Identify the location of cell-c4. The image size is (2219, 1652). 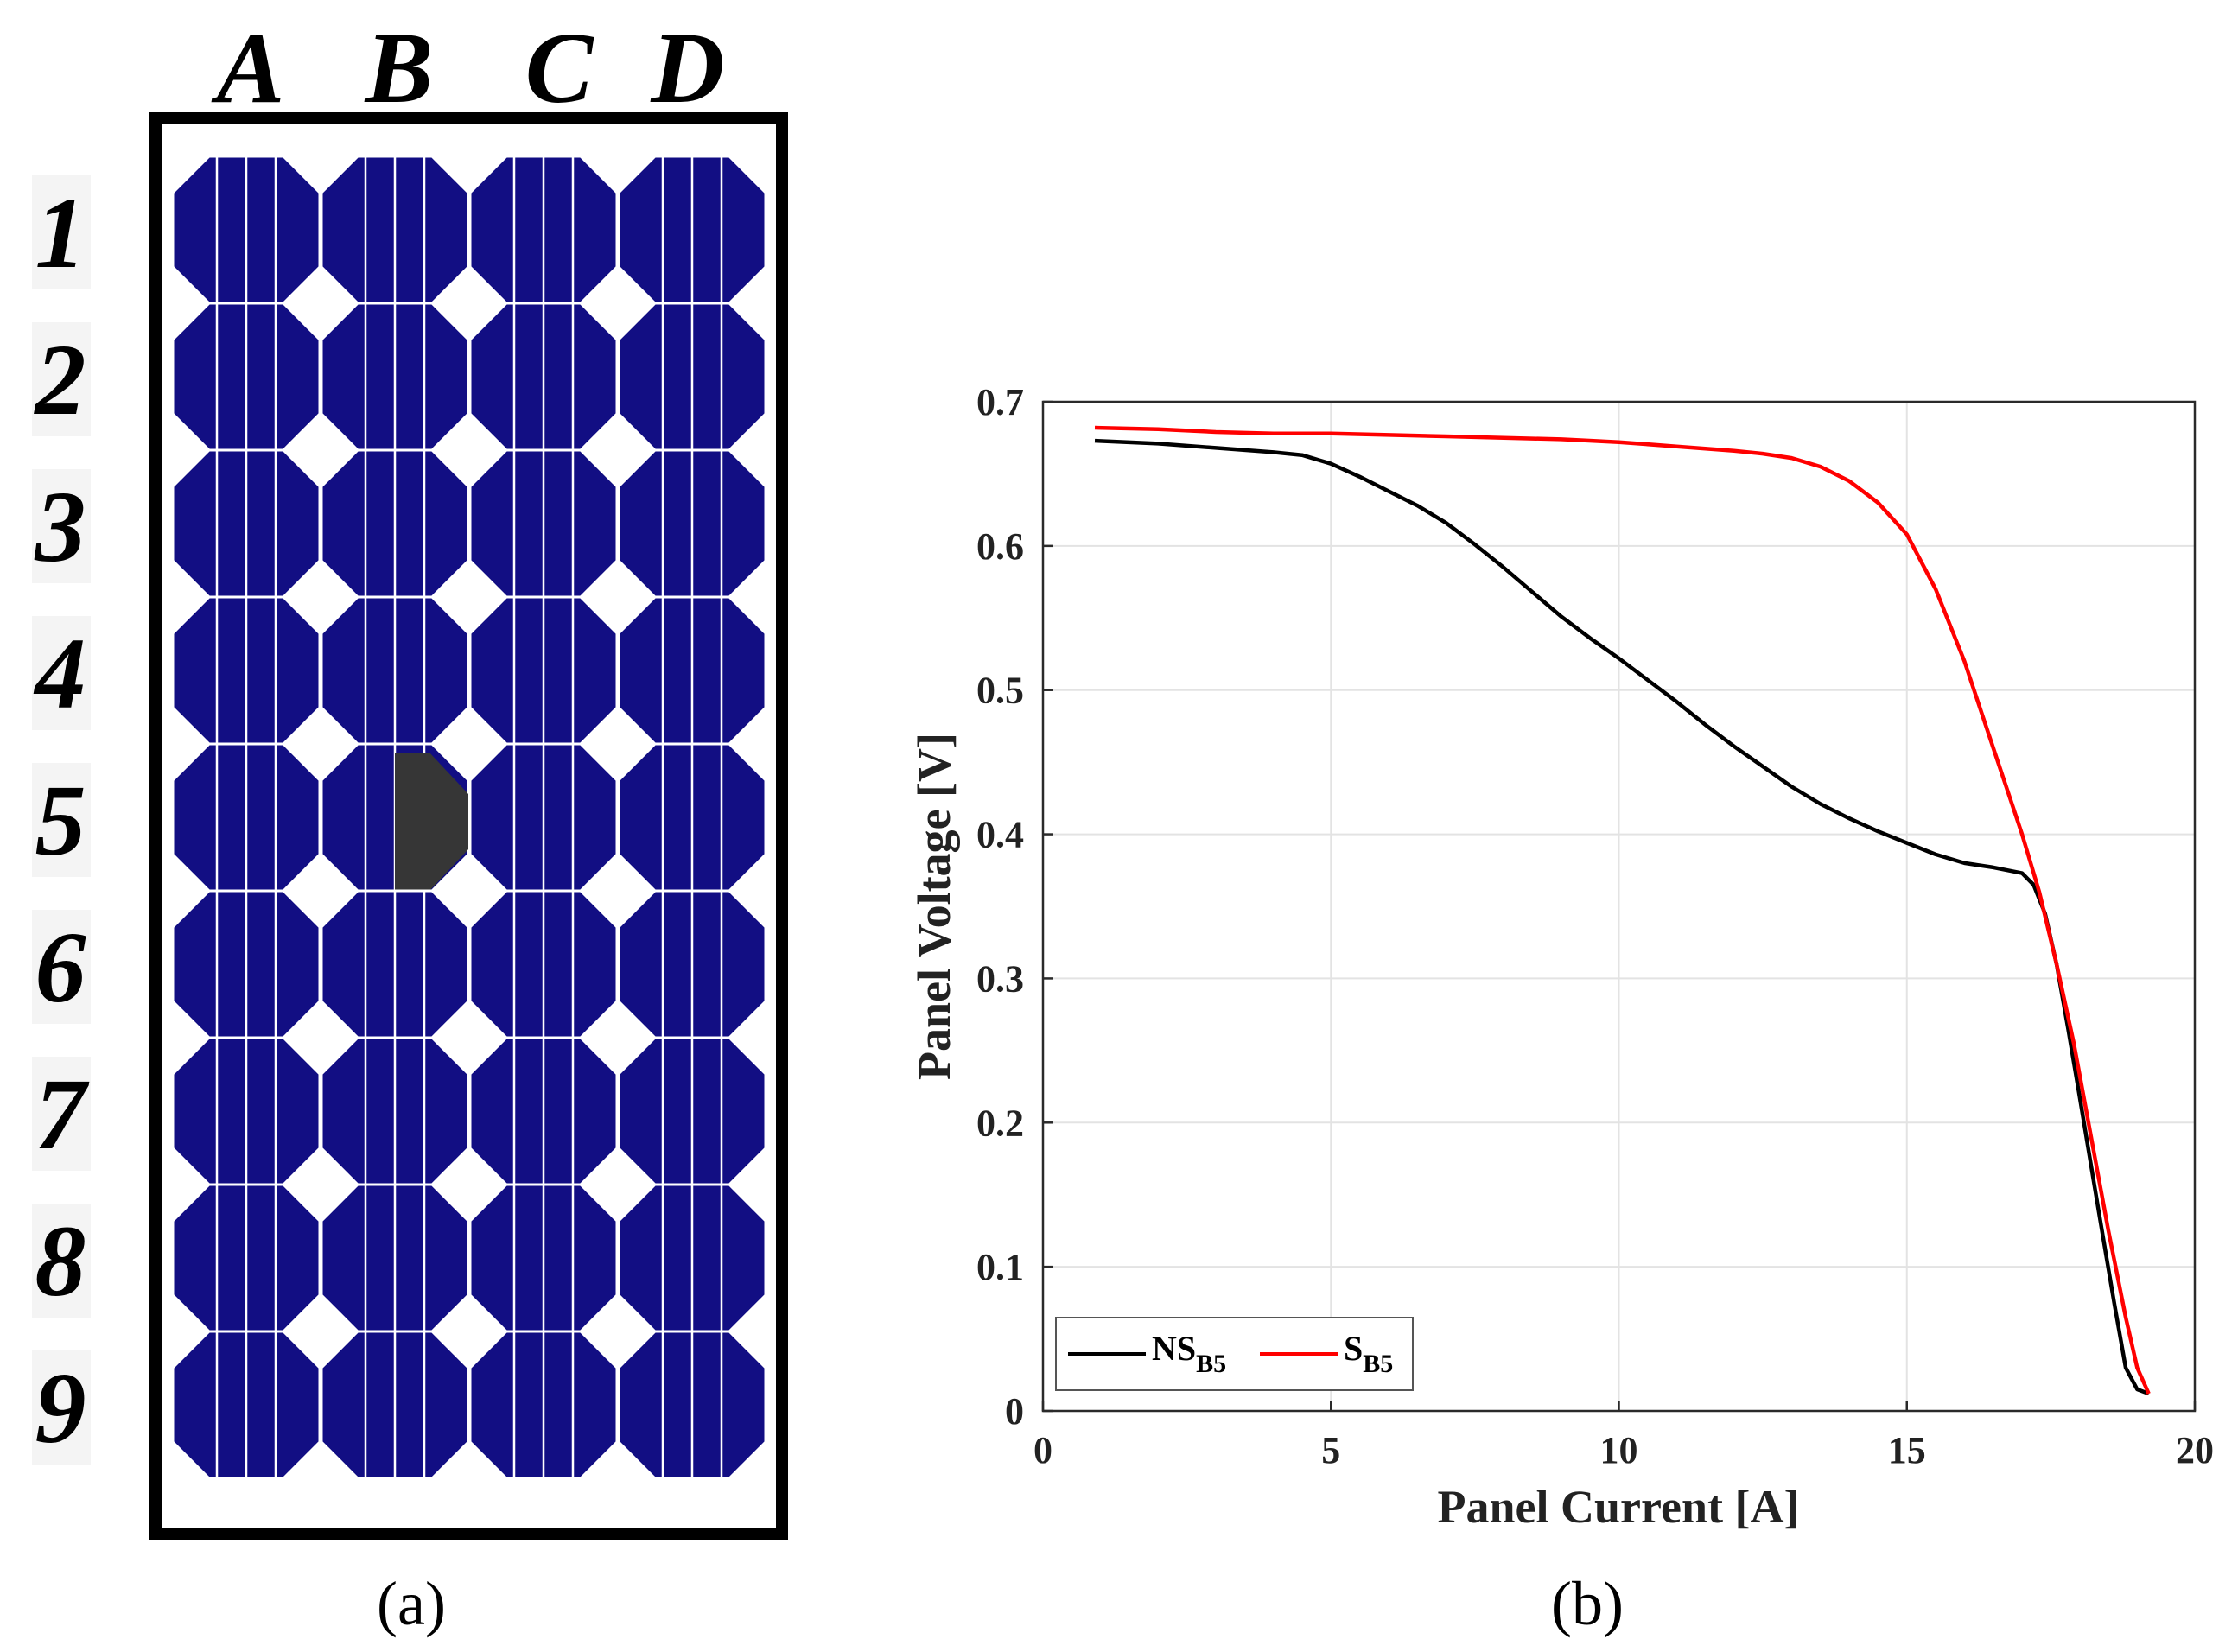
(543, 670).